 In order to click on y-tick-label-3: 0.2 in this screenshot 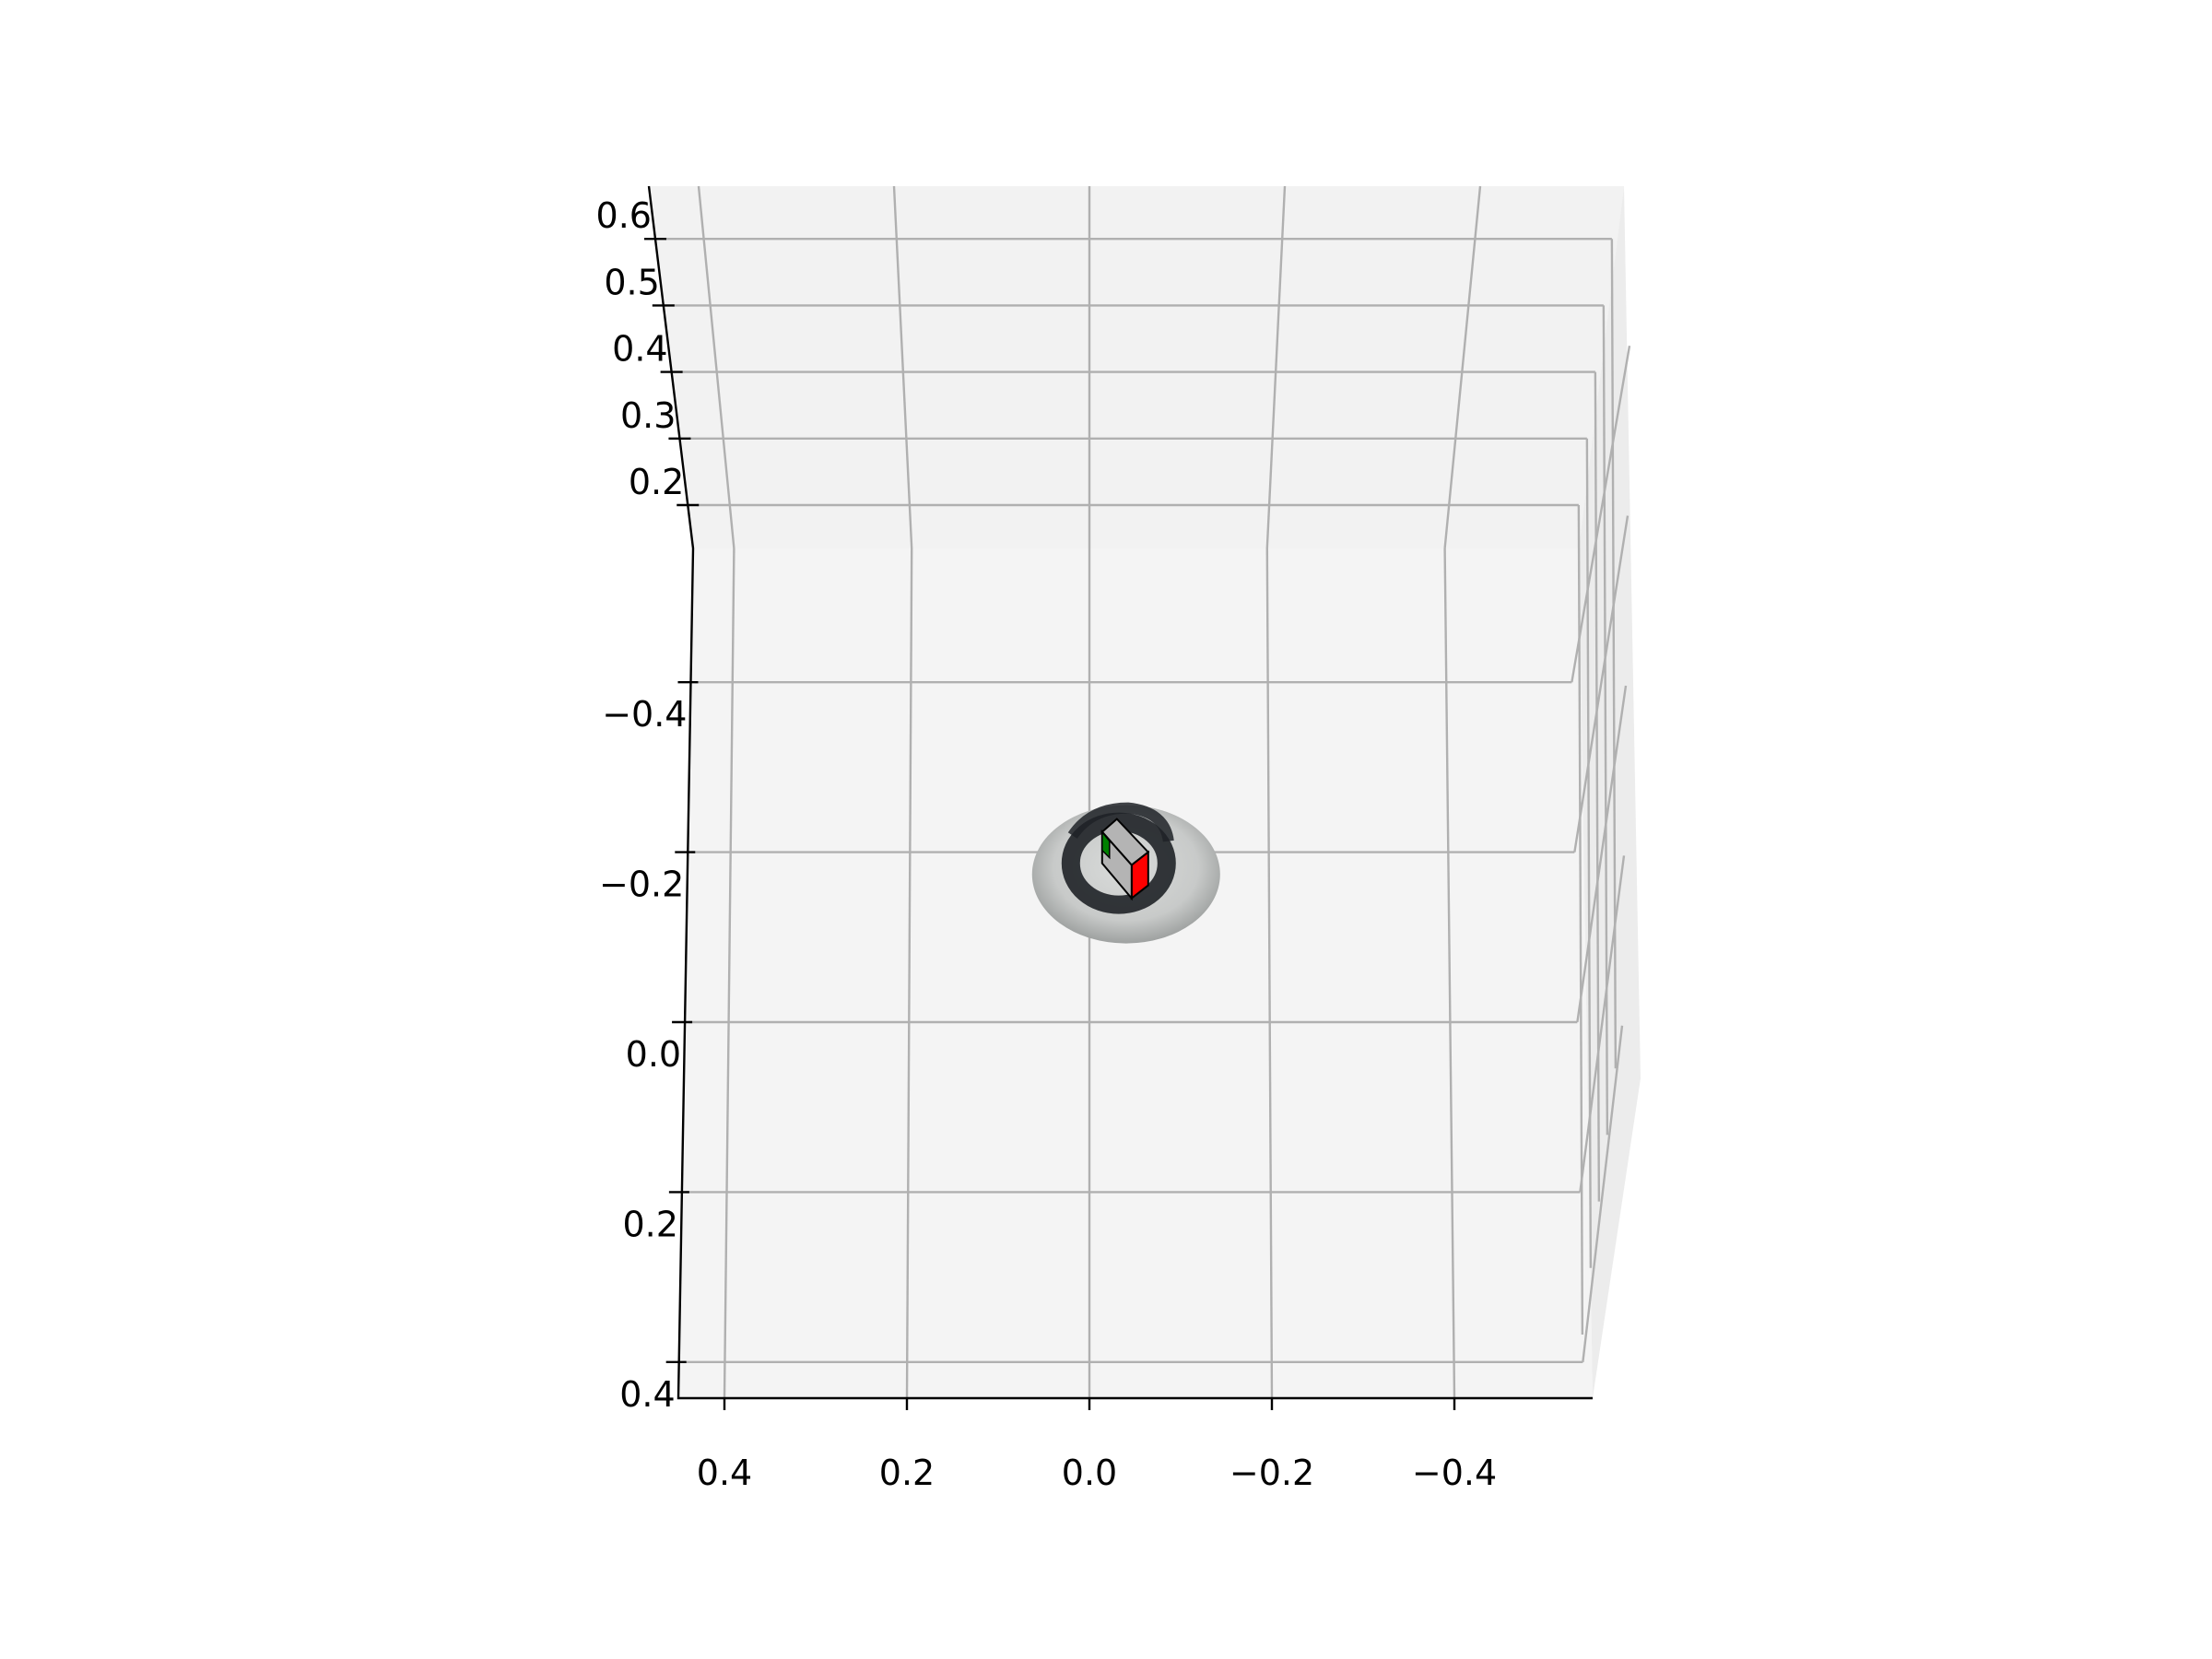, I will do `click(649, 1224)`.